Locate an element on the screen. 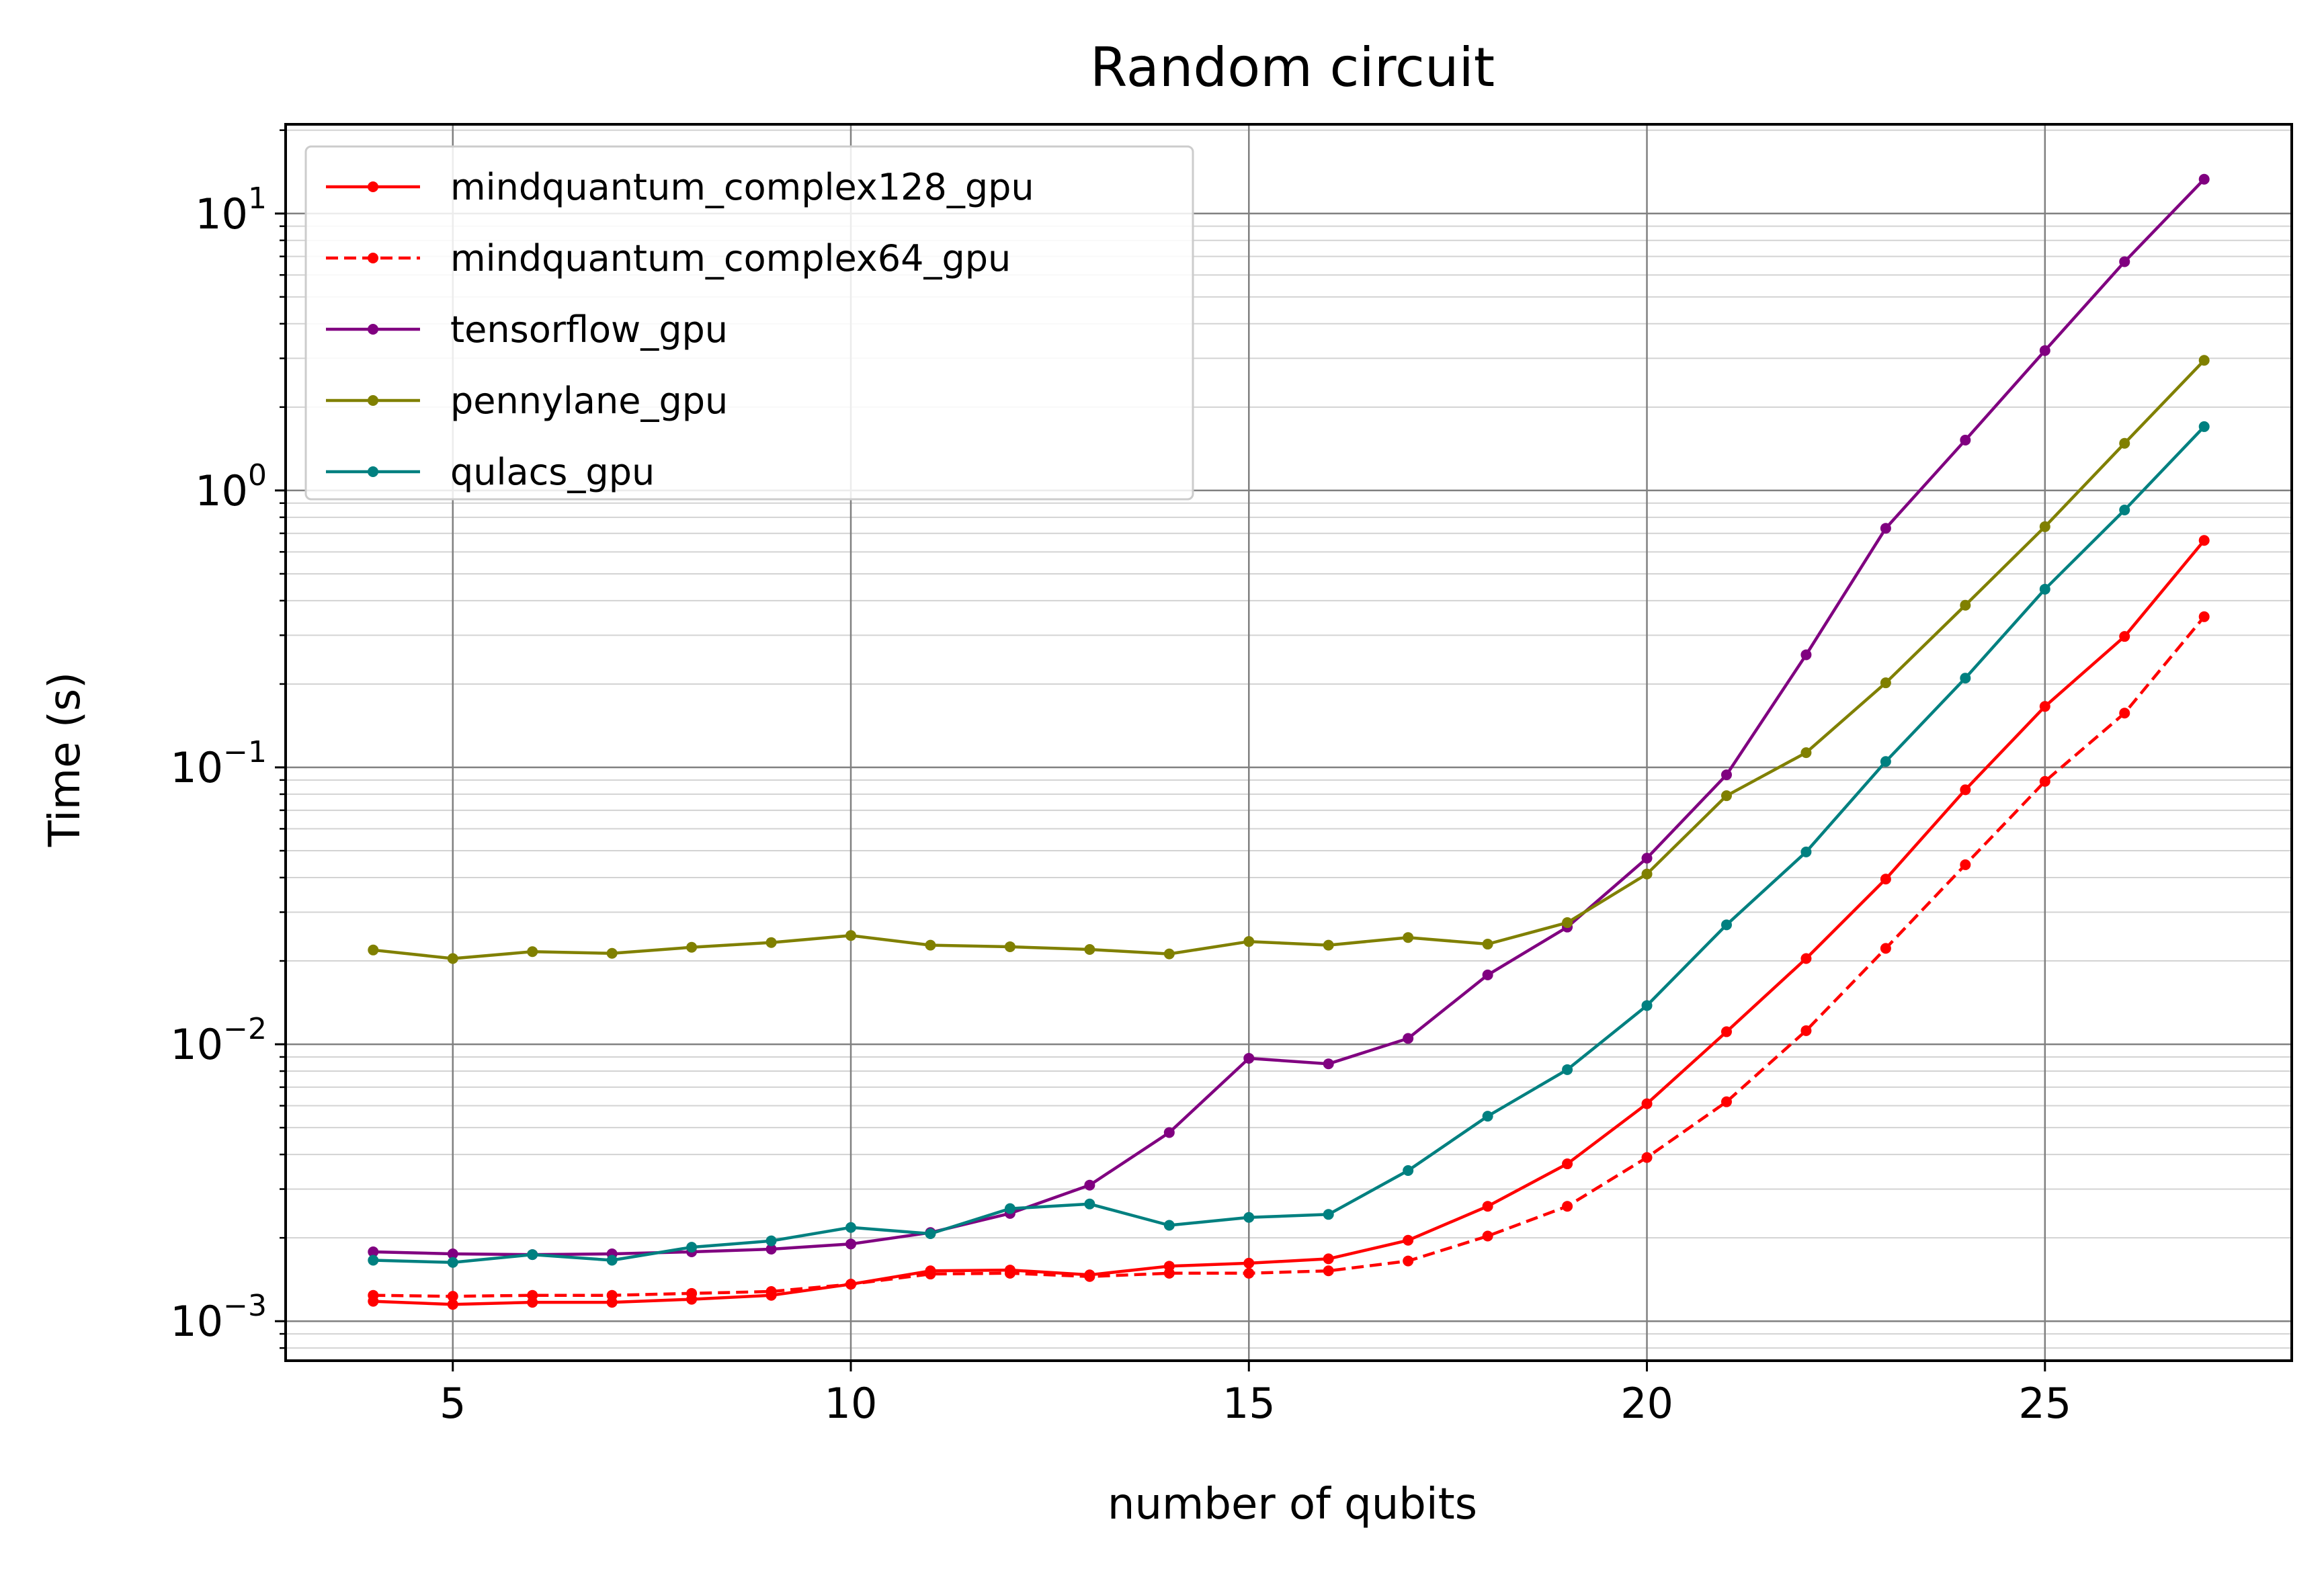 Image resolution: width=2324 pixels, height=1569 pixels. legend-item: mindquantum_complex128_gpu is located at coordinates (680, 187).